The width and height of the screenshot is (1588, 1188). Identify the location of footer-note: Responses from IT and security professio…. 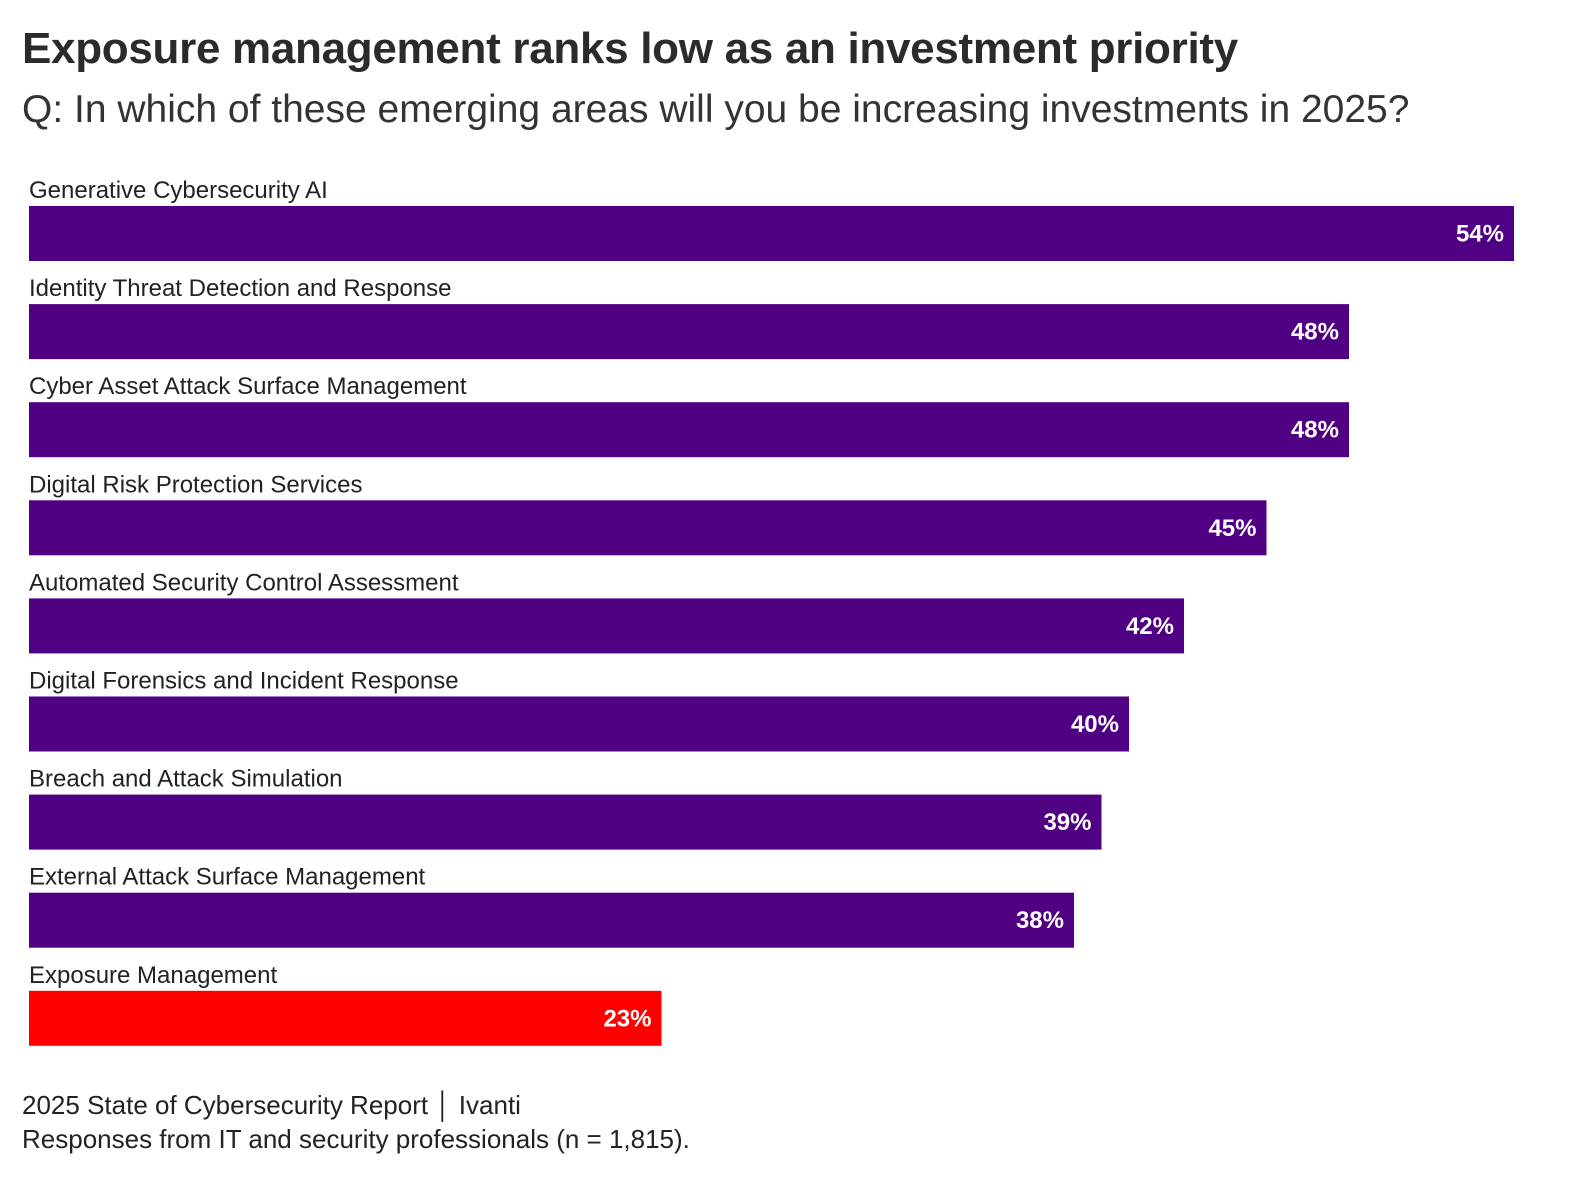
(356, 1139).